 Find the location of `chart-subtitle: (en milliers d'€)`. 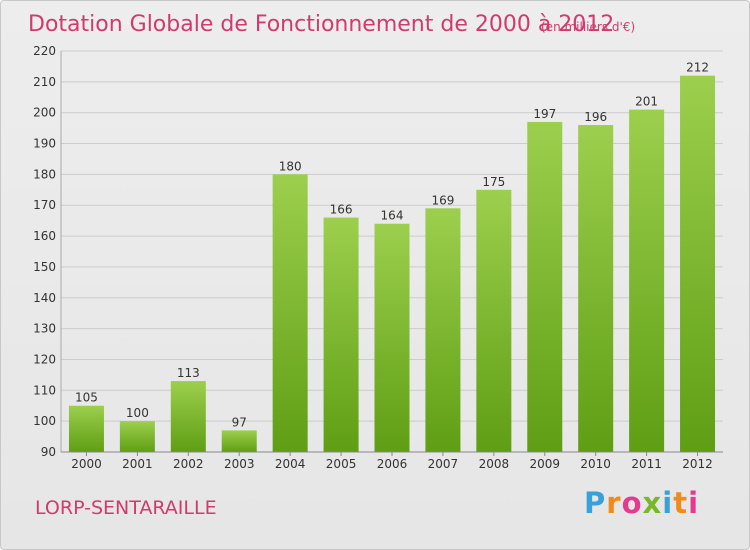

chart-subtitle: (en milliers d'€) is located at coordinates (588, 27).